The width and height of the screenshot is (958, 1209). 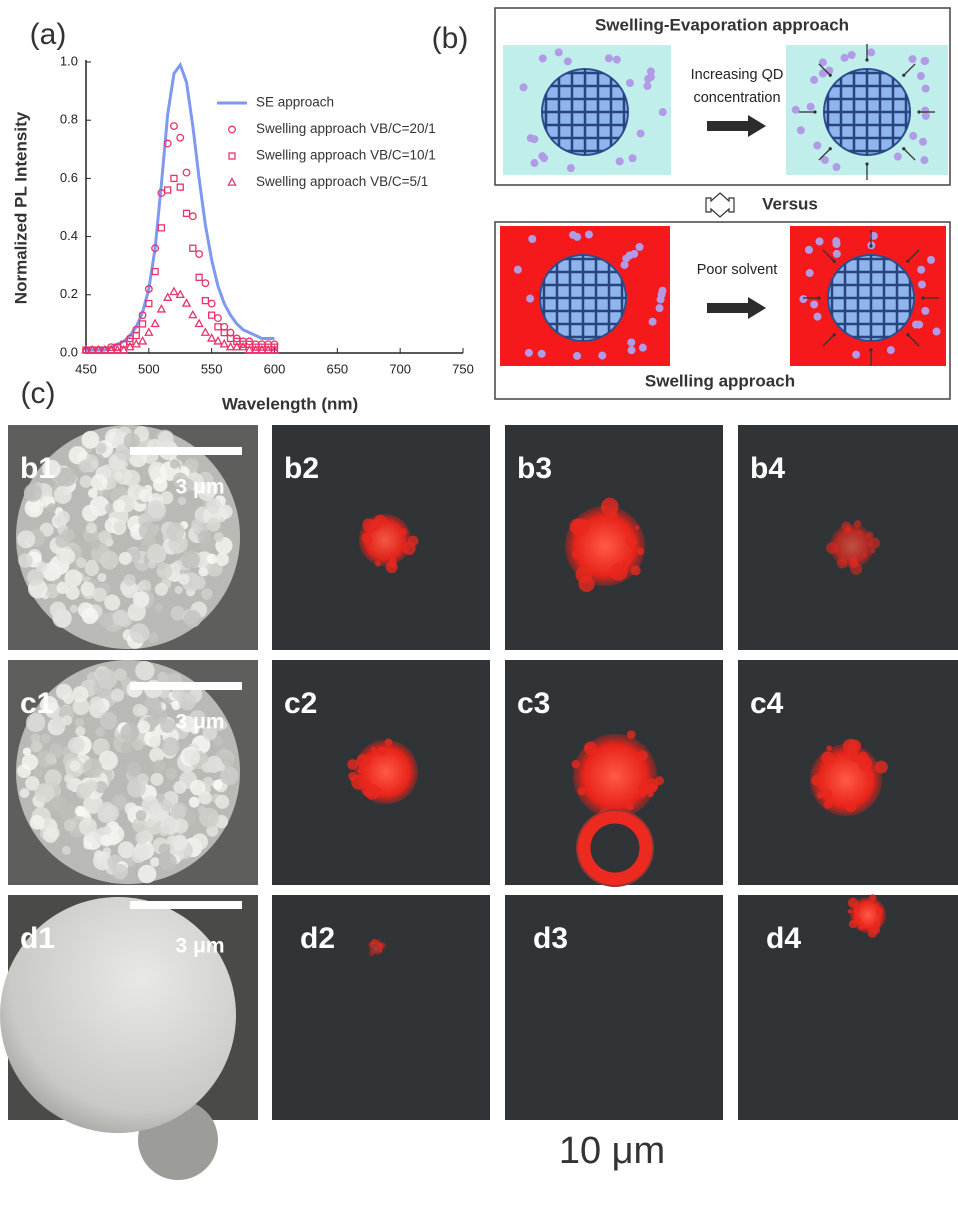 I want to click on panel-label: (c), so click(x=38, y=393).